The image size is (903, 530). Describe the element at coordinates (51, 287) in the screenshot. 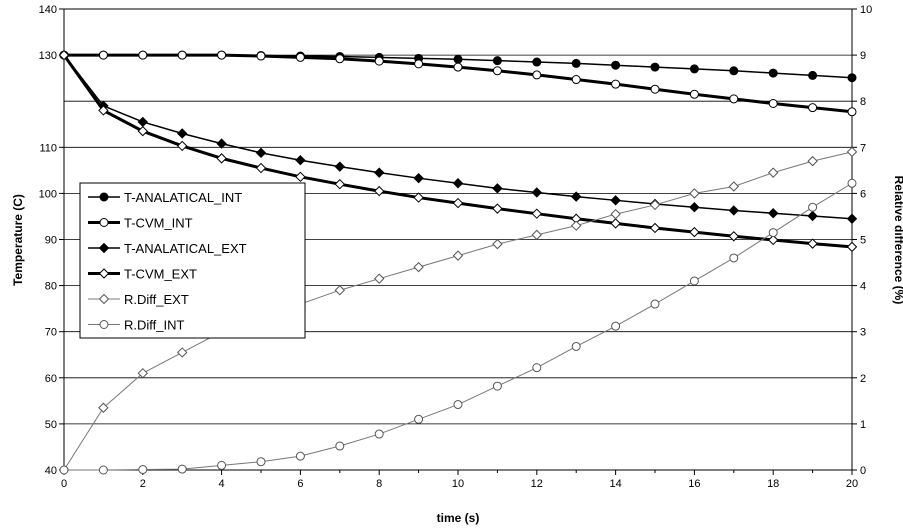

I see `y-left-tick-label: 80` at that location.